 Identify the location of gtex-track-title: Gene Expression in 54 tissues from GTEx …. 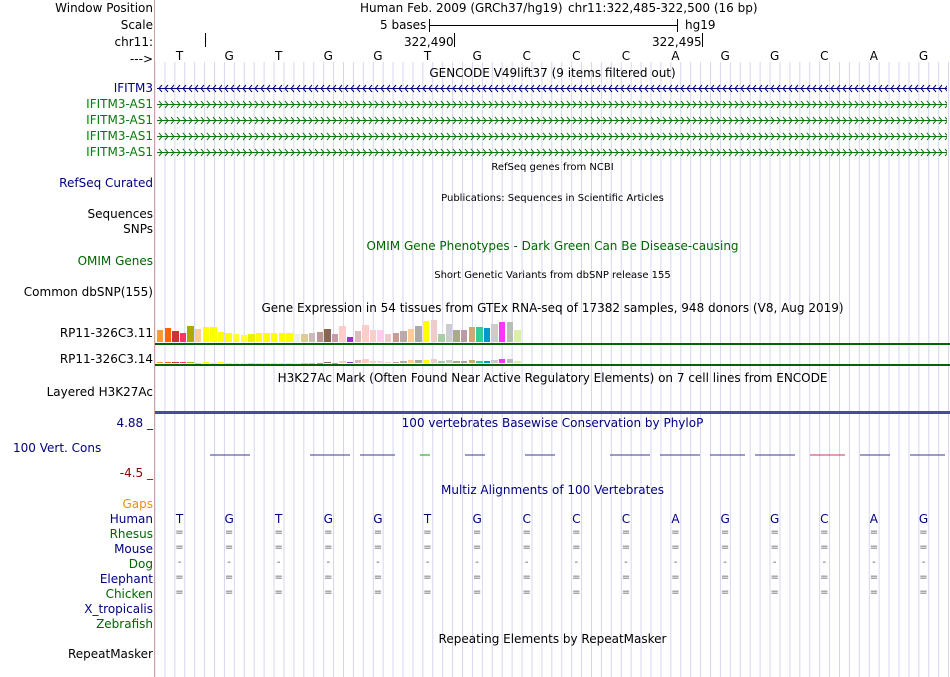
(552, 308).